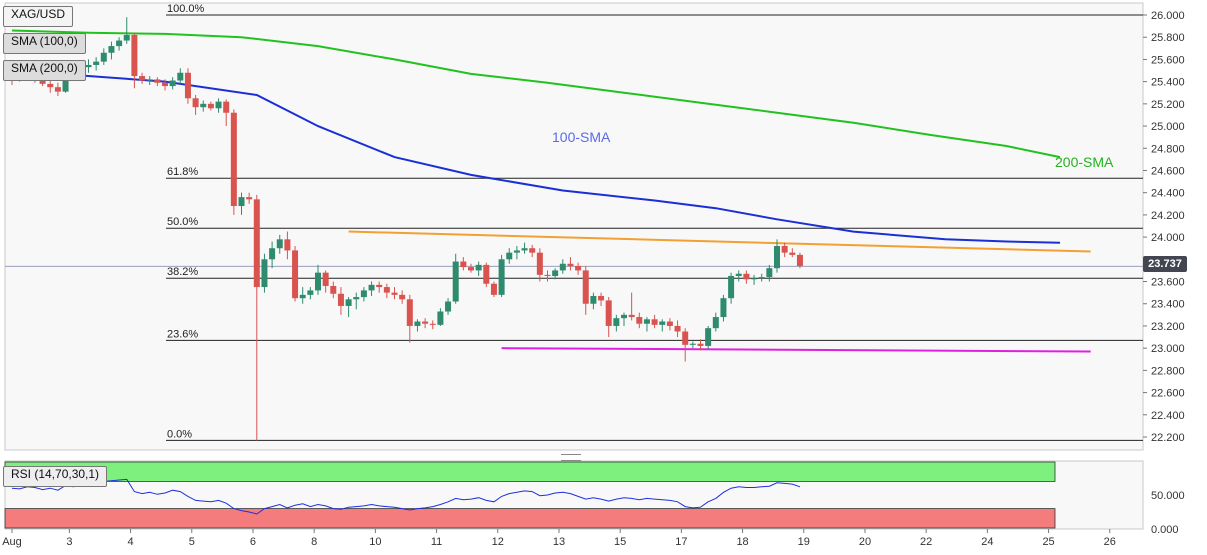 The width and height of the screenshot is (1207, 555). I want to click on rsi-tick-label: 50.000, so click(1168, 496).